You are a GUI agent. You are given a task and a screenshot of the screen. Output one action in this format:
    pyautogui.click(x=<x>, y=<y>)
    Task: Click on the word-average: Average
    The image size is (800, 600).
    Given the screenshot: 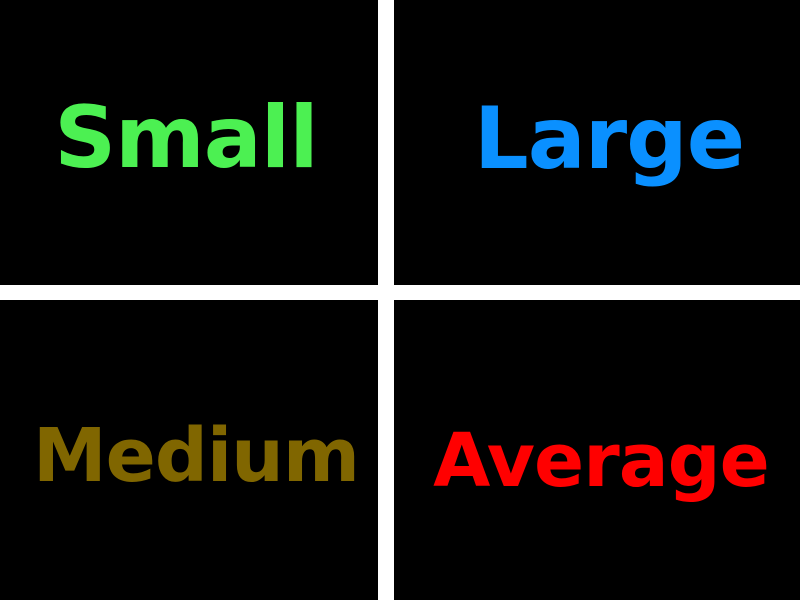 What is the action you would take?
    pyautogui.click(x=601, y=461)
    